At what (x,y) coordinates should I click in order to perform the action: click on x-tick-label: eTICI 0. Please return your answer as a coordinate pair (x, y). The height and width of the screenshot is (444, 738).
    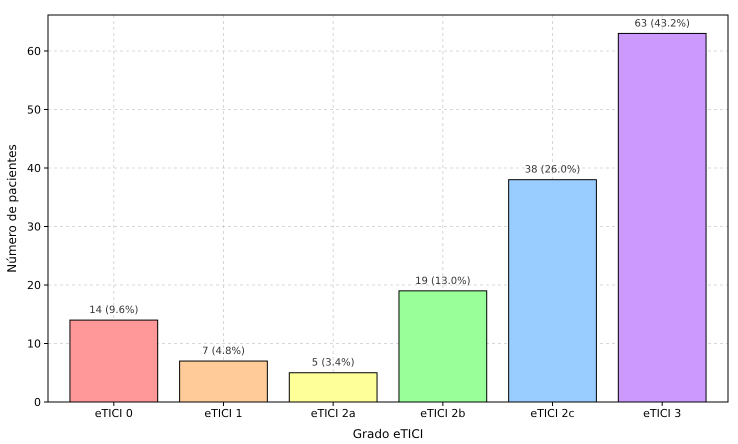
    Looking at the image, I should click on (113, 413).